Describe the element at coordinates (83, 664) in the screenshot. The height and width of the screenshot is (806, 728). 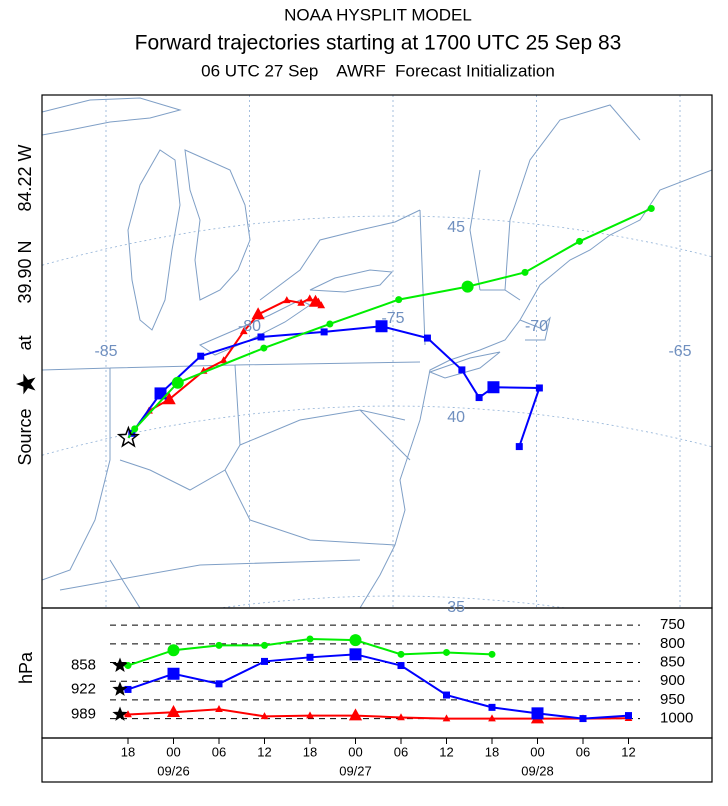
I see `start-height: 858` at that location.